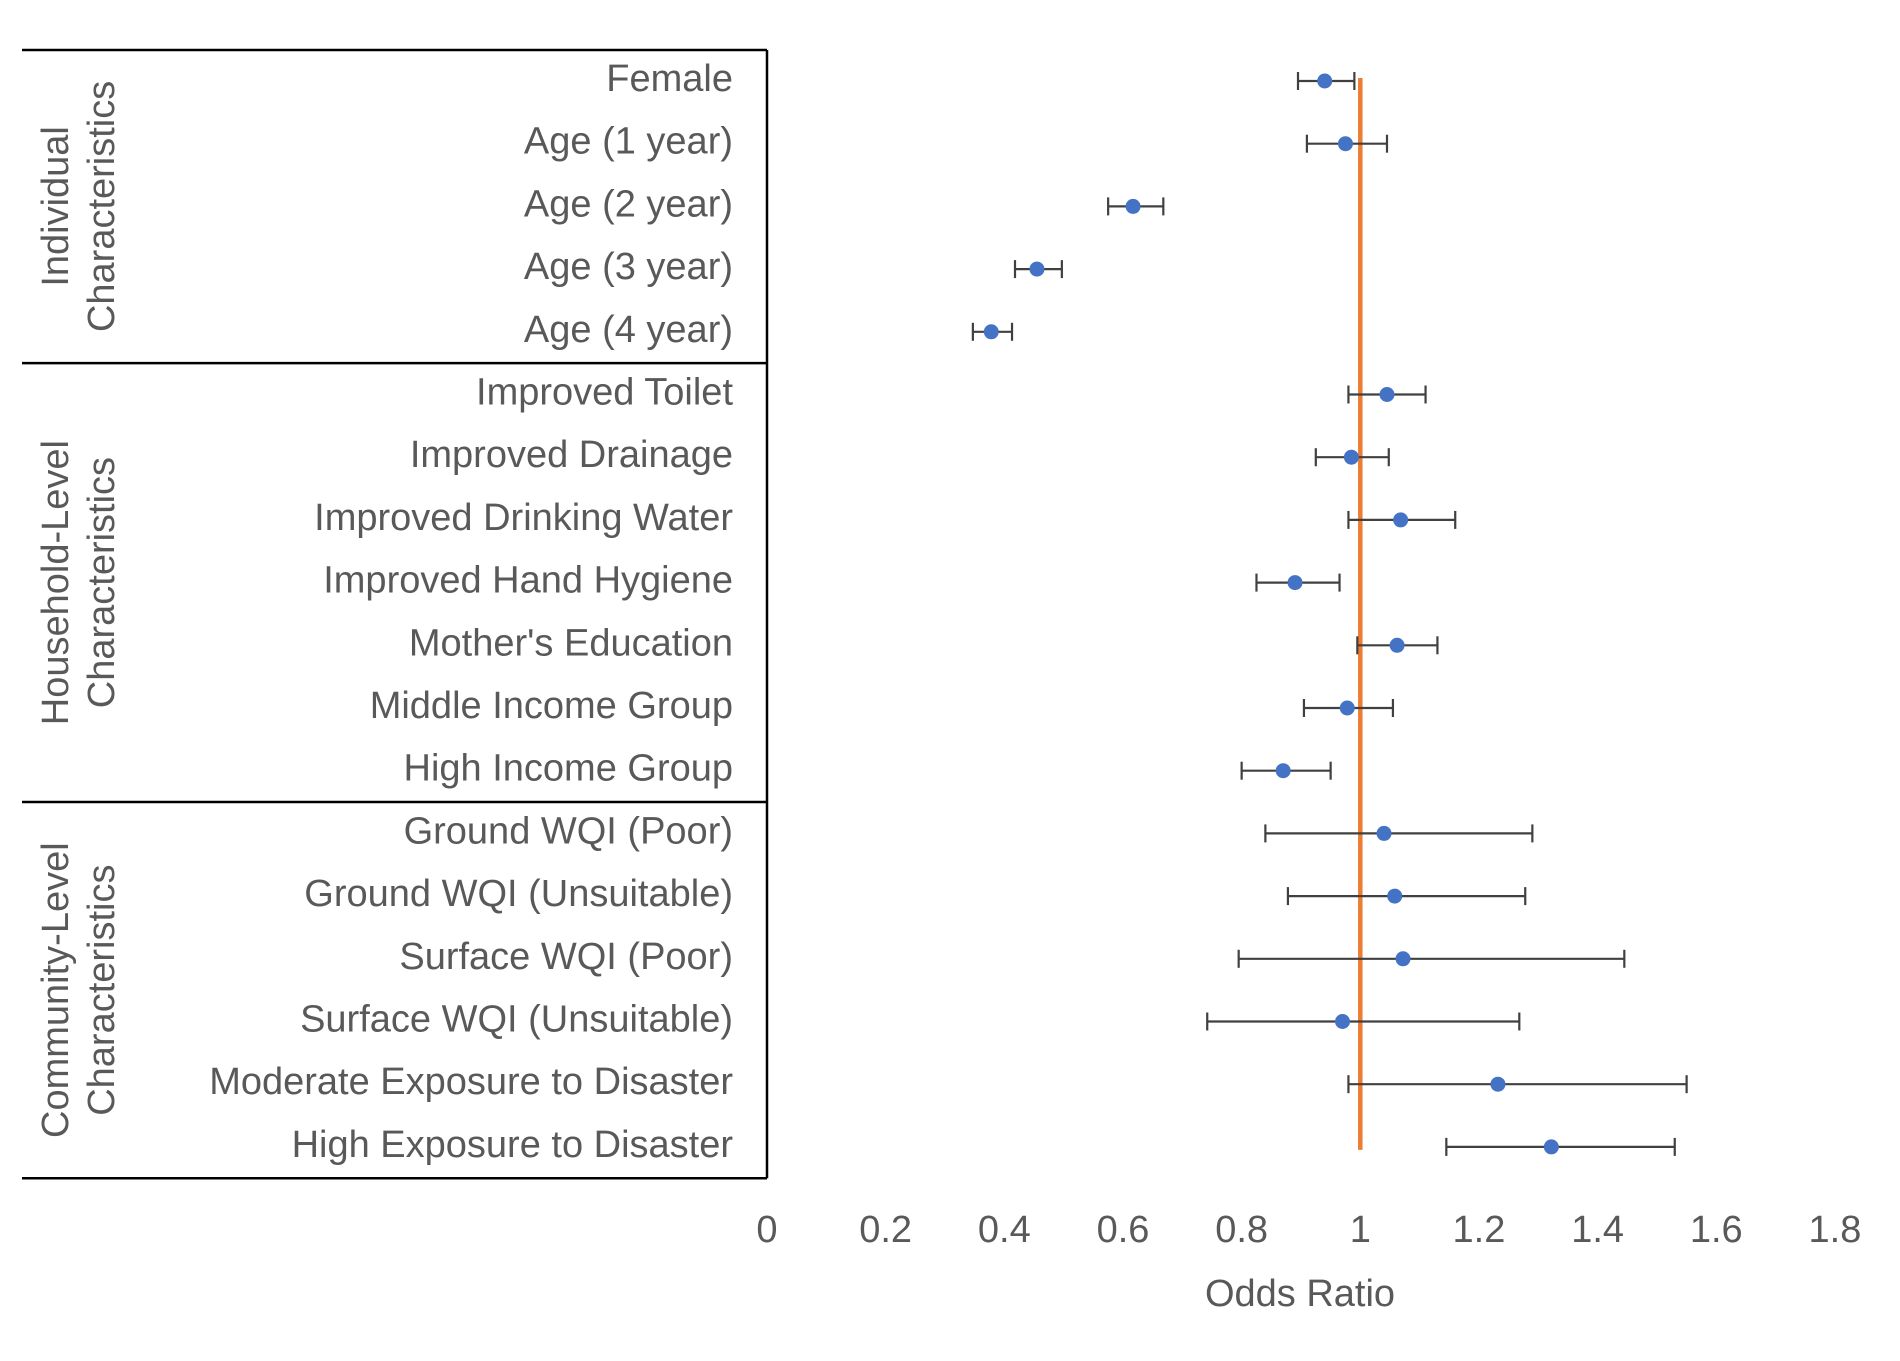 This screenshot has width=1900, height=1361. What do you see at coordinates (471, 1082) in the screenshot?
I see `row-label: Moderate Exposure to Disaster` at bounding box center [471, 1082].